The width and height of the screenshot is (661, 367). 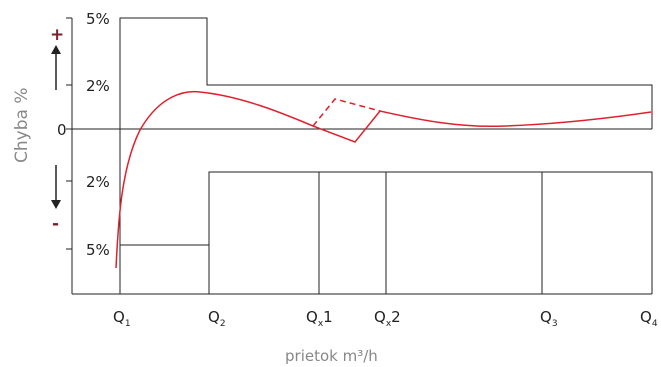 What do you see at coordinates (98, 86) in the screenshot?
I see `y-tick-label-2-pos: 2%` at bounding box center [98, 86].